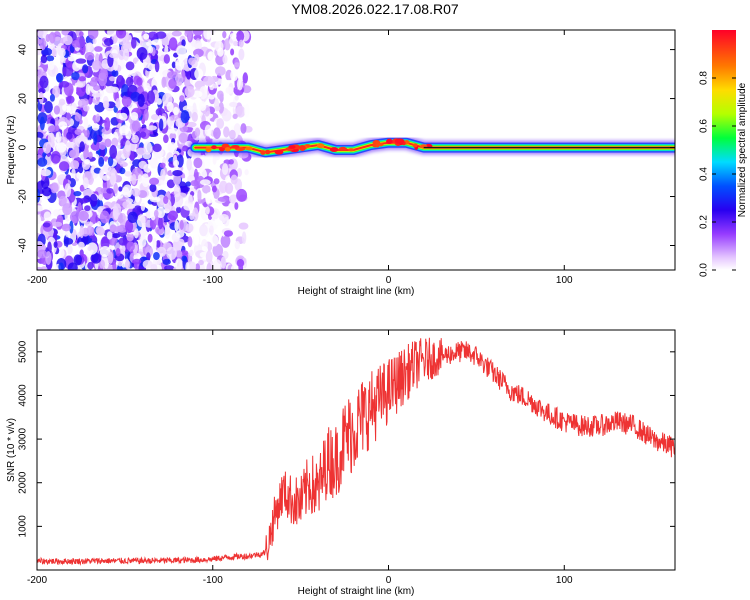 Image resolution: width=750 pixels, height=600 pixels. Describe the element at coordinates (356, 591) in the screenshot. I see `x-axis-label: Height of straight line (km)` at that location.